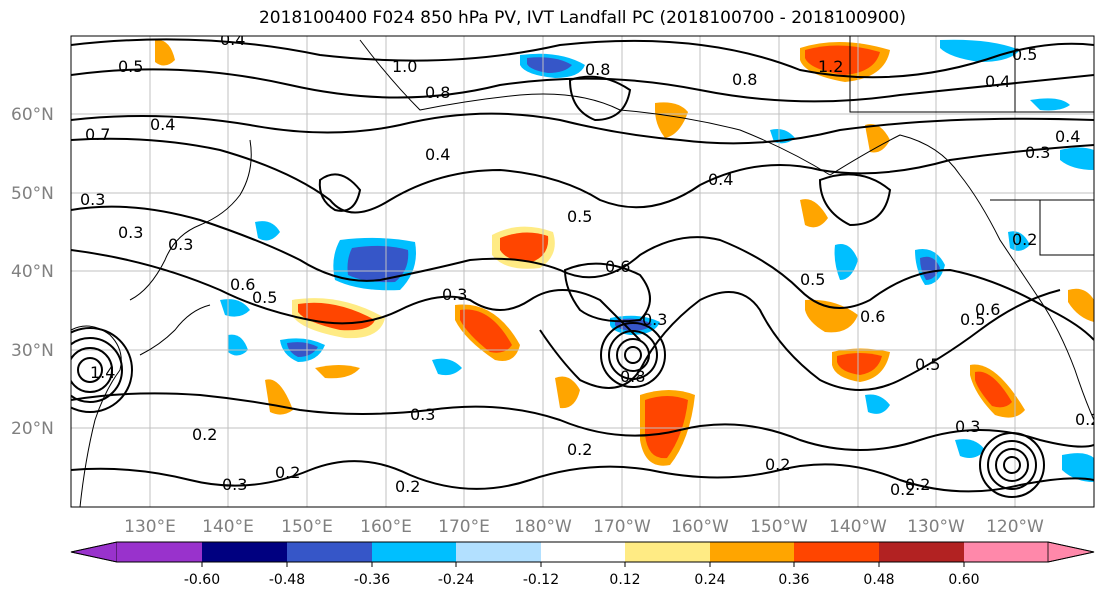 This screenshot has width=1105, height=601. What do you see at coordinates (287, 580) in the screenshot?
I see `colorbar-tick-label: -0.48` at bounding box center [287, 580].